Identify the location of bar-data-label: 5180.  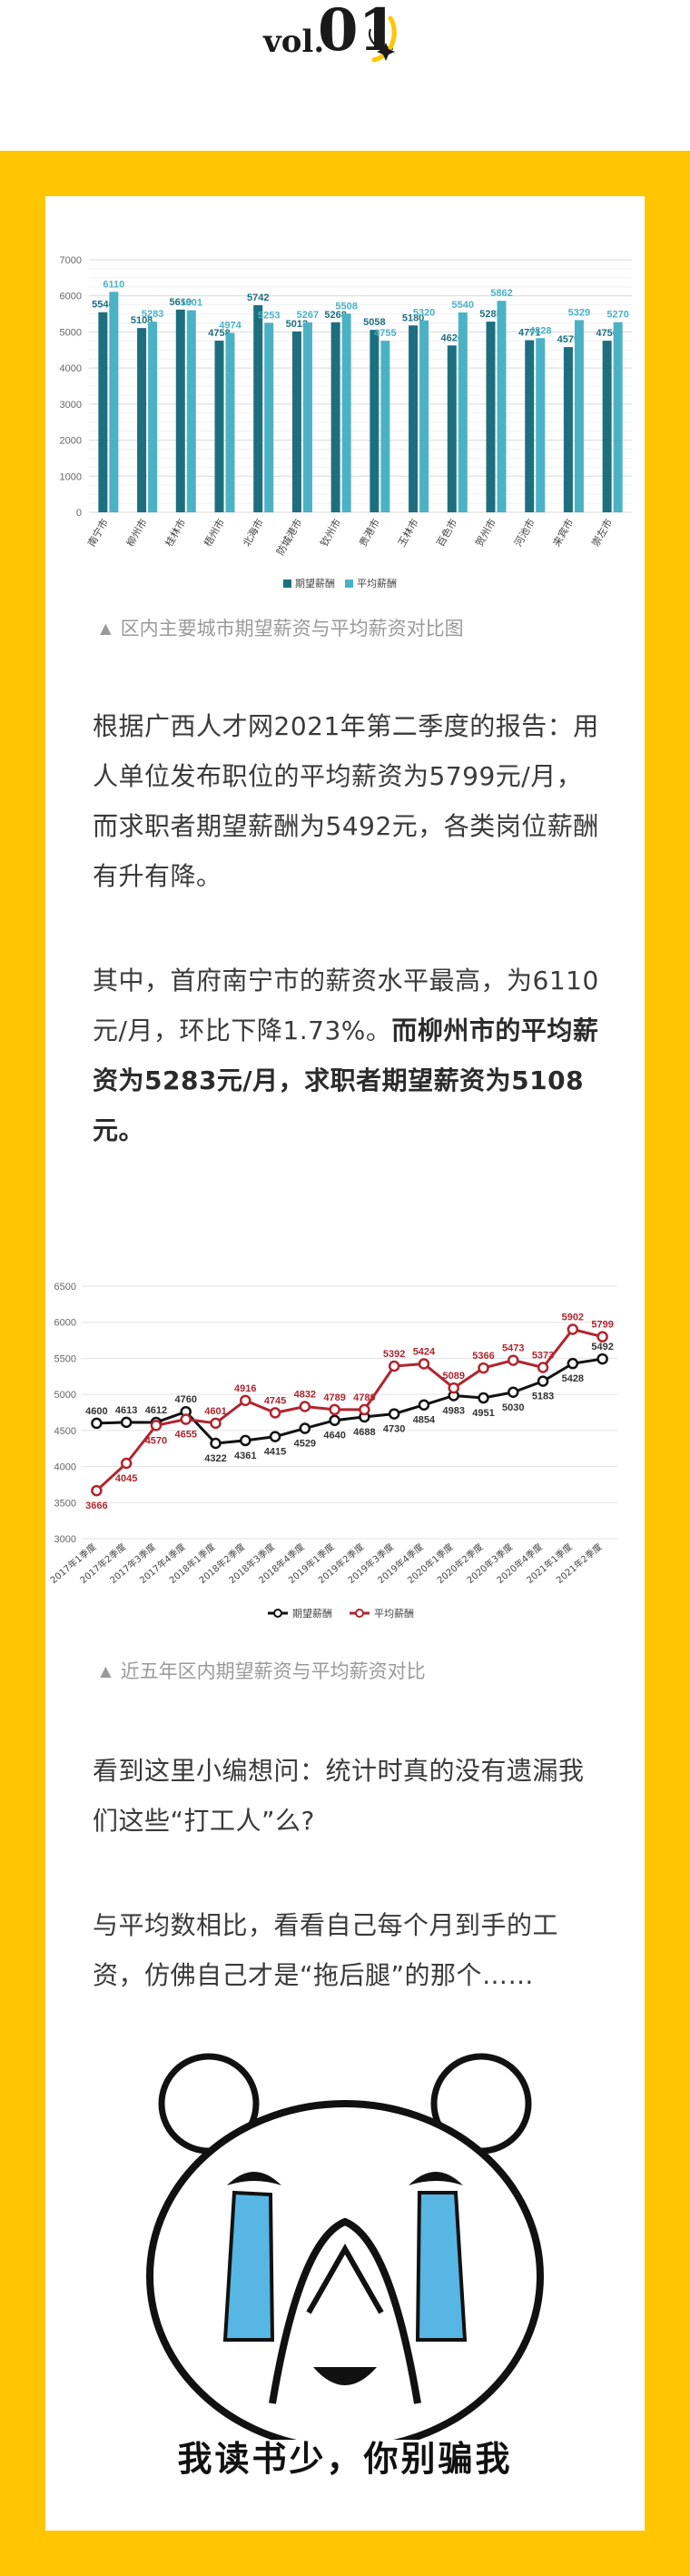
(413, 317).